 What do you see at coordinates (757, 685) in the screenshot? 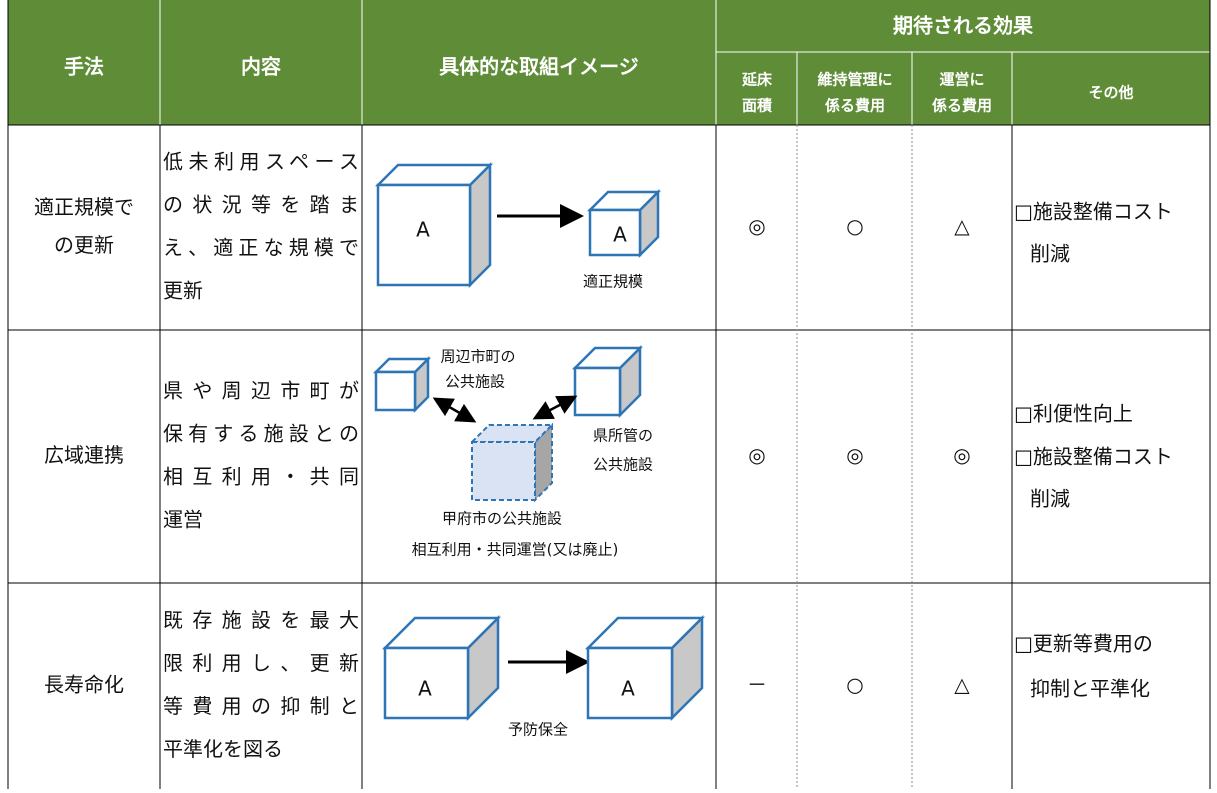
I see `effect-mark: －` at bounding box center [757, 685].